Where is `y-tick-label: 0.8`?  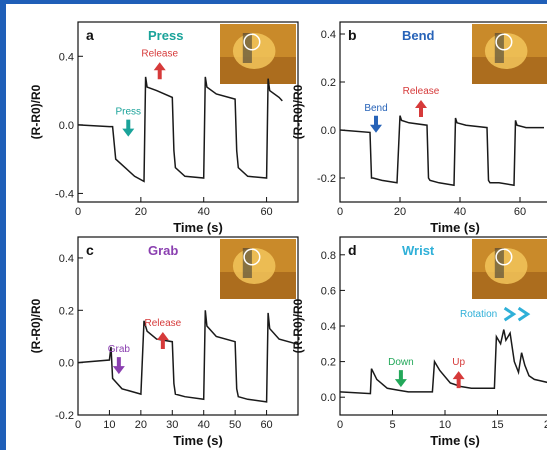 y-tick-label: 0.8 is located at coordinates (328, 256).